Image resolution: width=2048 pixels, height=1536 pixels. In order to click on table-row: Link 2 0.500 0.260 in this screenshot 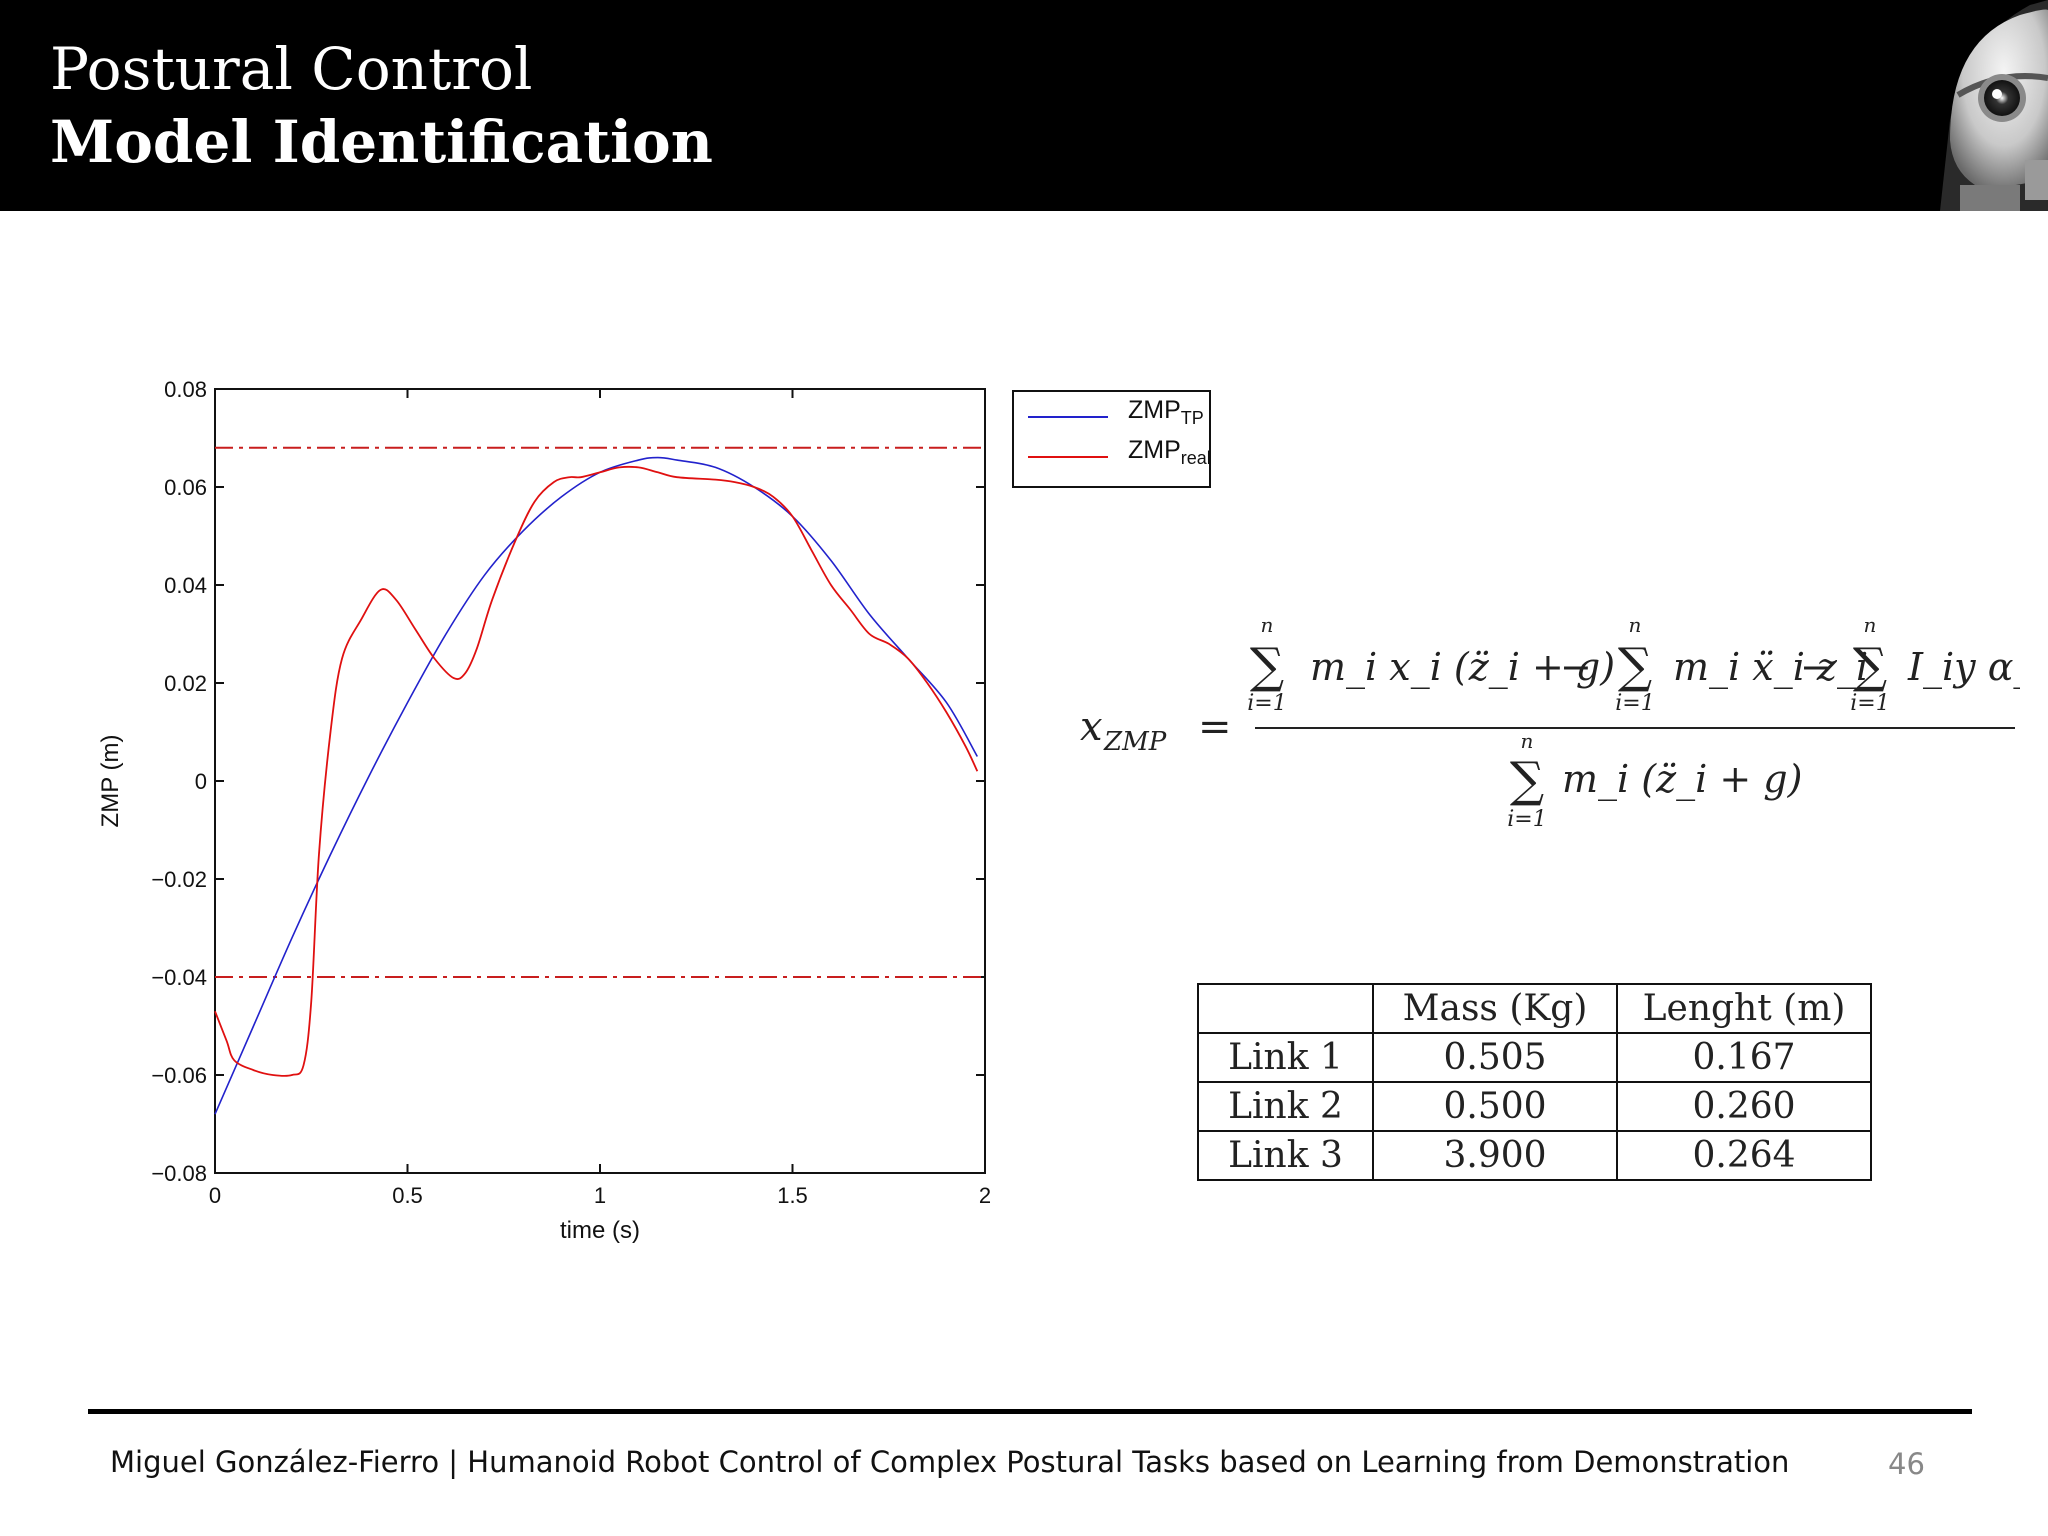, I will do `click(1534, 1106)`.